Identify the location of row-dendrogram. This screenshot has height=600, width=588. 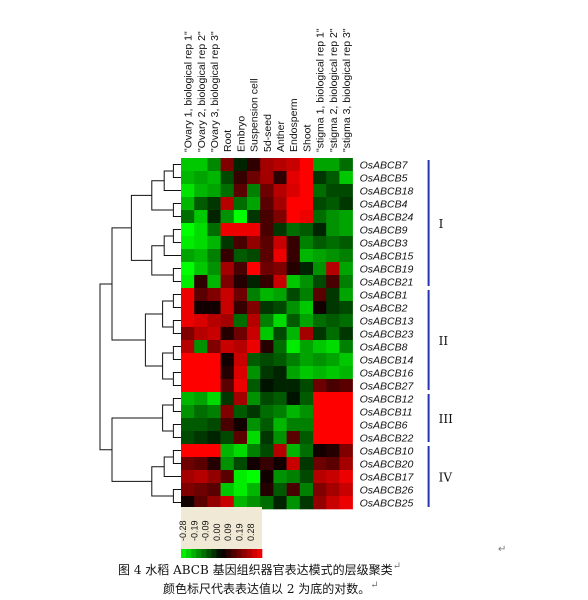
(140, 333).